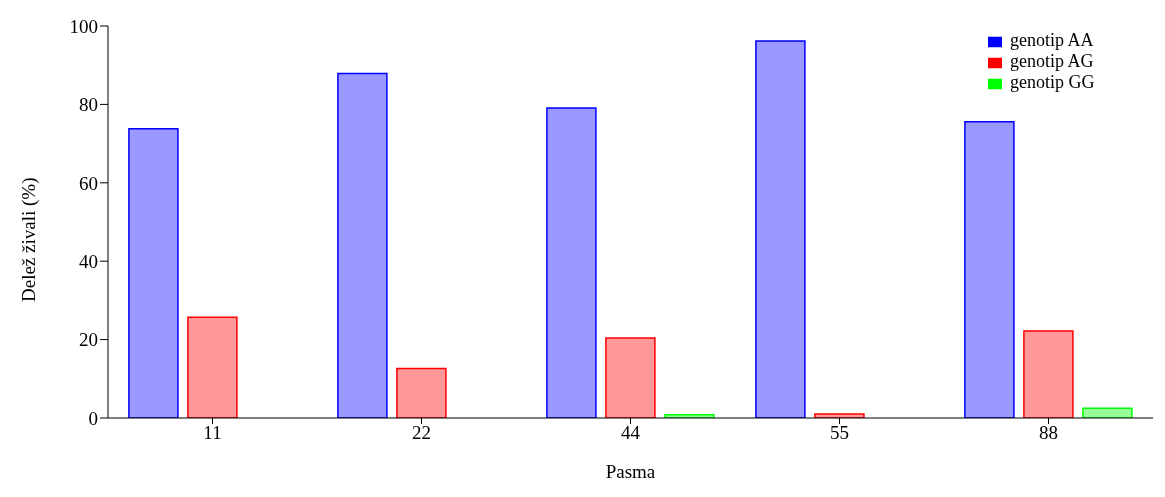 The image size is (1165, 497). What do you see at coordinates (83, 26) in the screenshot?
I see `y-tick-label: 100` at bounding box center [83, 26].